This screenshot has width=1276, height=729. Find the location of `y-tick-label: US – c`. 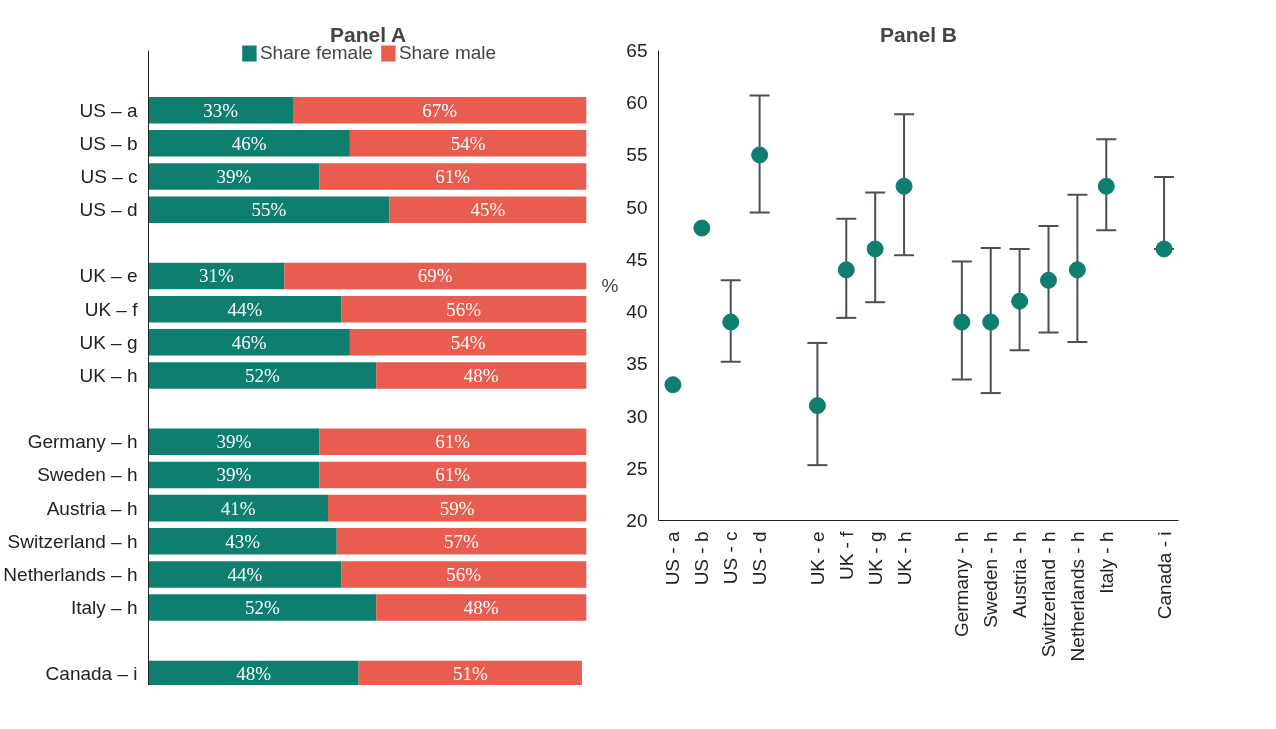

y-tick-label: US – c is located at coordinates (109, 177).